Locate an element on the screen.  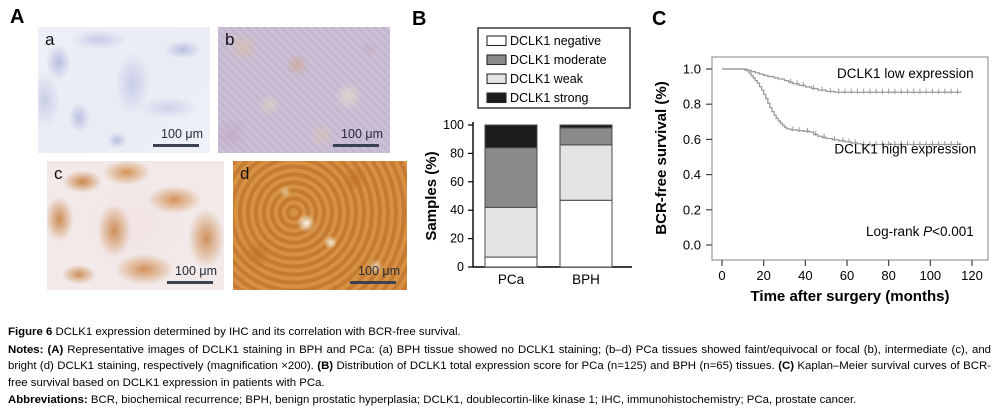
x-tick-label: 40 is located at coordinates (805, 275).